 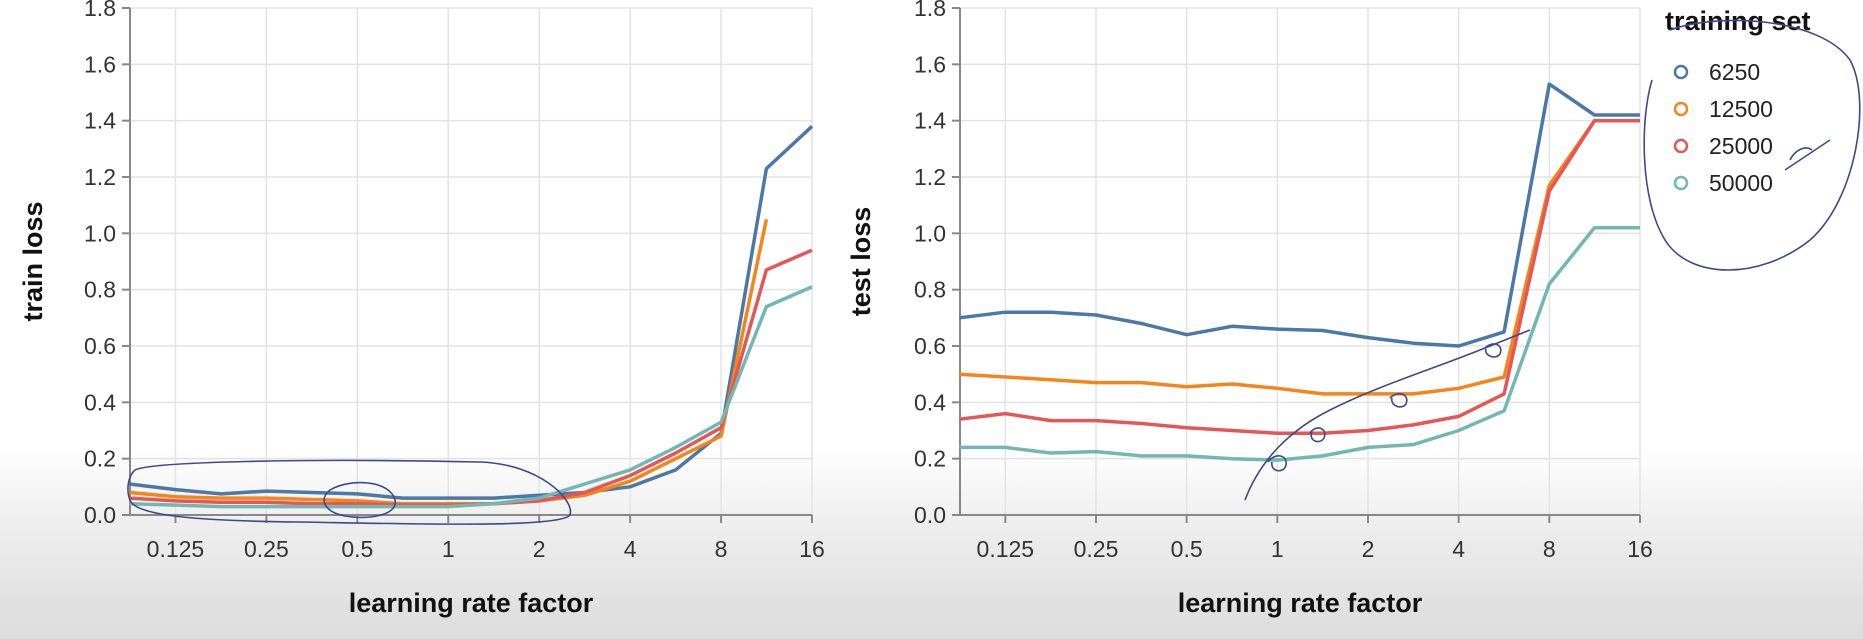 What do you see at coordinates (1741, 109) in the screenshot?
I see `legend-label-12500: 12500` at bounding box center [1741, 109].